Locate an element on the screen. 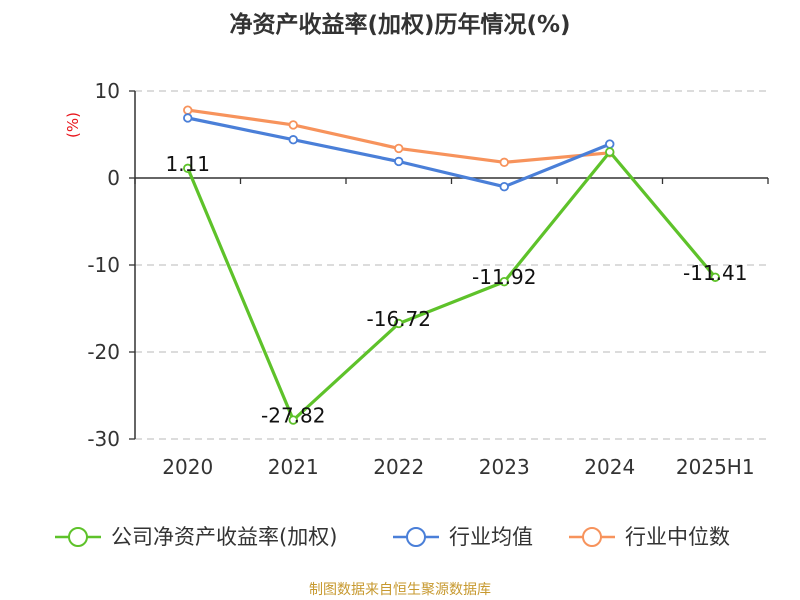  y-tick-label: -30 is located at coordinates (103, 439).